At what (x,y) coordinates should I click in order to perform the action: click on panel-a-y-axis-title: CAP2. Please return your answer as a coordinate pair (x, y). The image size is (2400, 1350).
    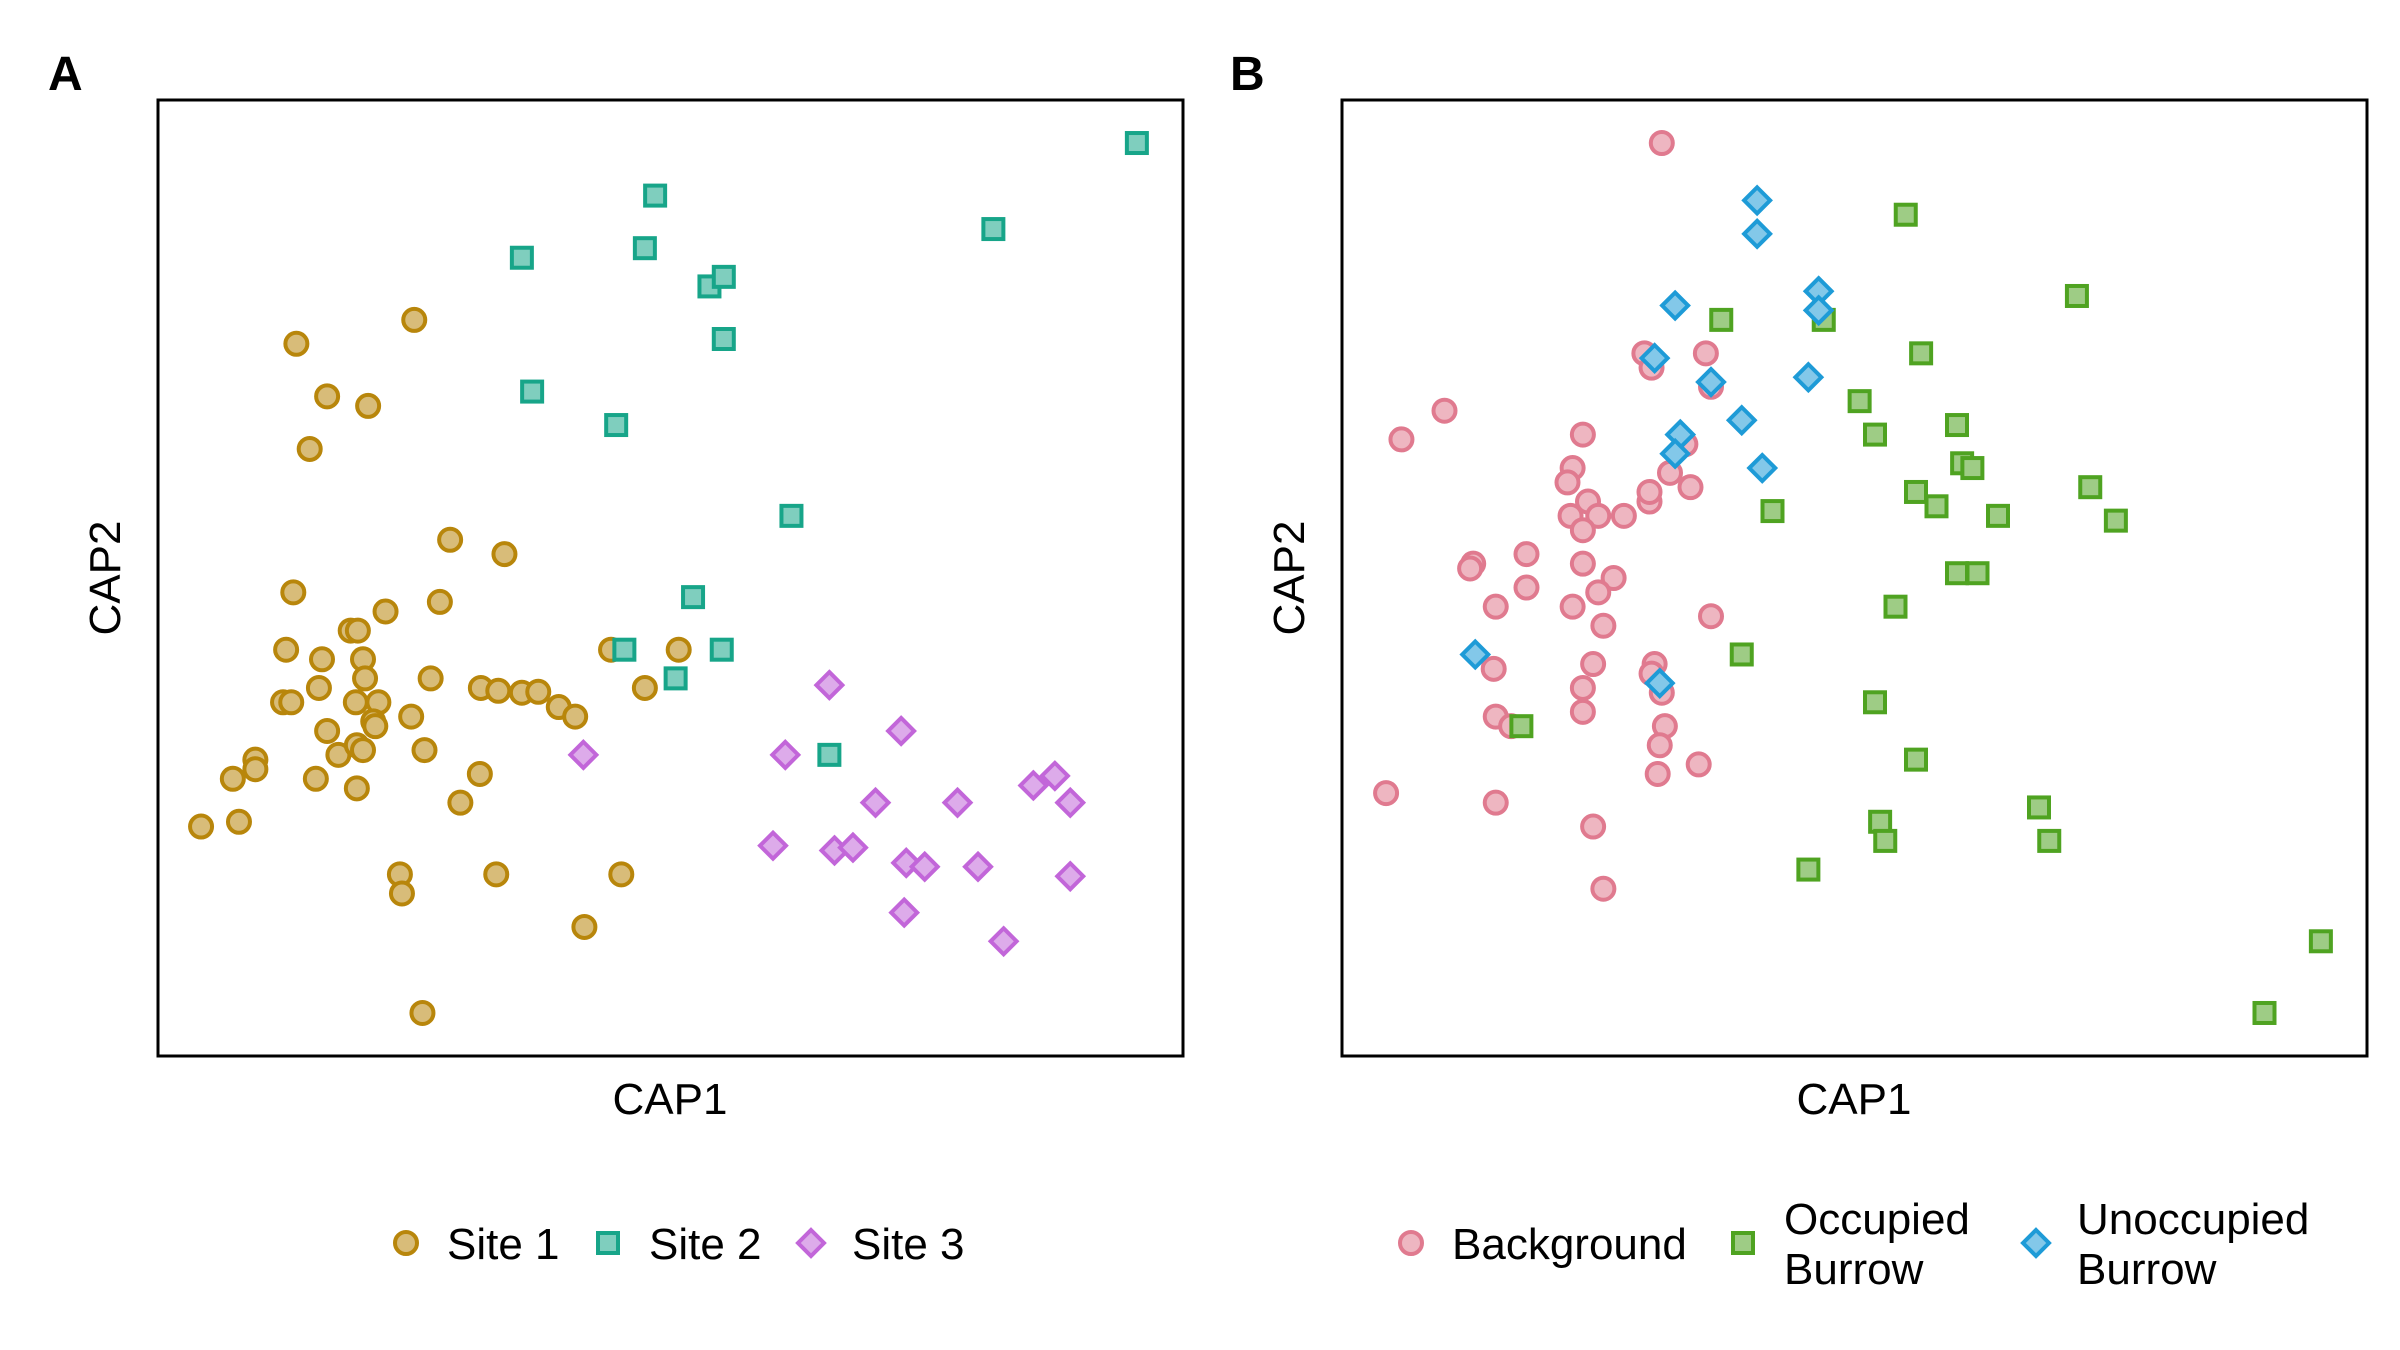
    Looking at the image, I should click on (105, 578).